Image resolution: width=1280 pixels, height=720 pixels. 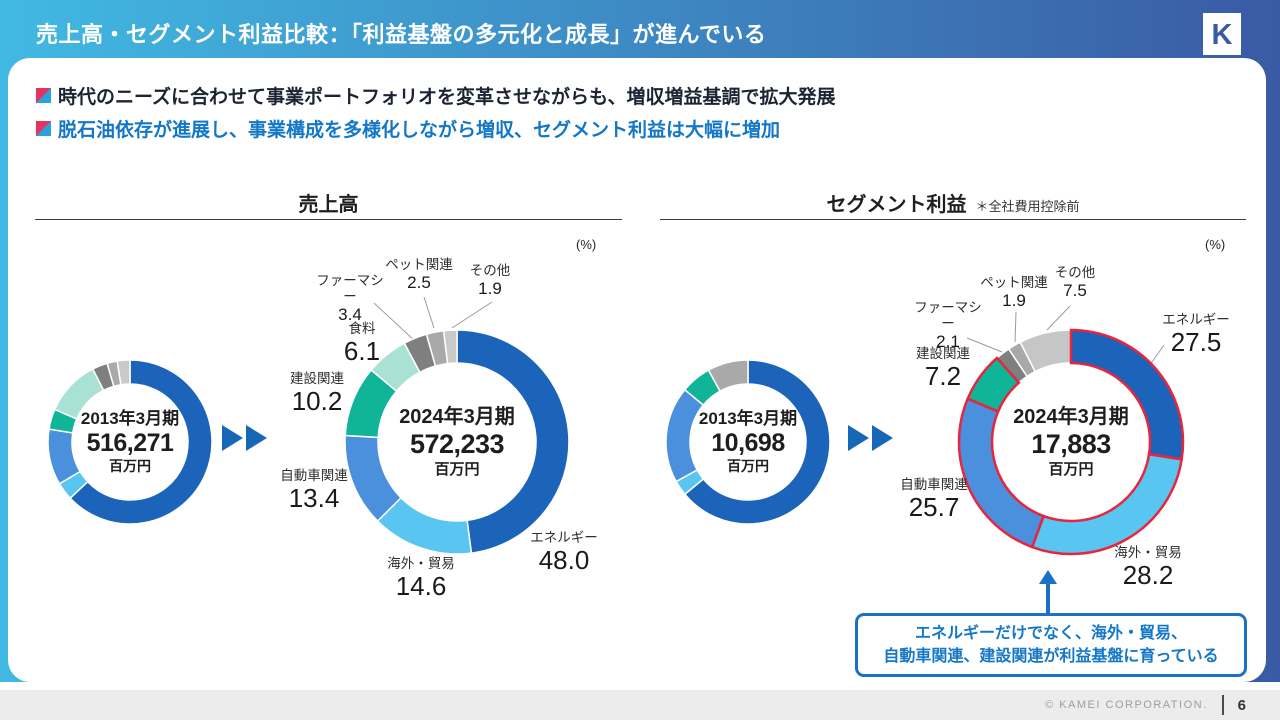 I want to click on copyright-text: © KAMEI CORPORATION., so click(x=1126, y=705).